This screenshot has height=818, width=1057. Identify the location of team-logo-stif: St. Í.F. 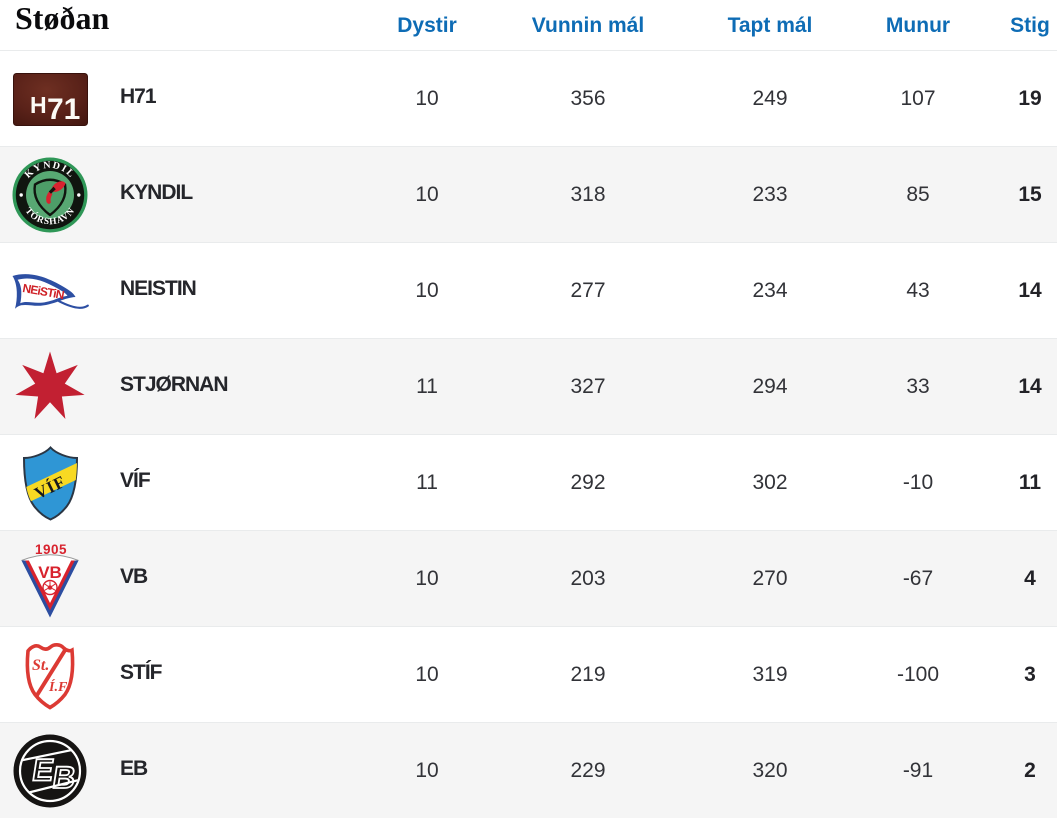
(50, 676).